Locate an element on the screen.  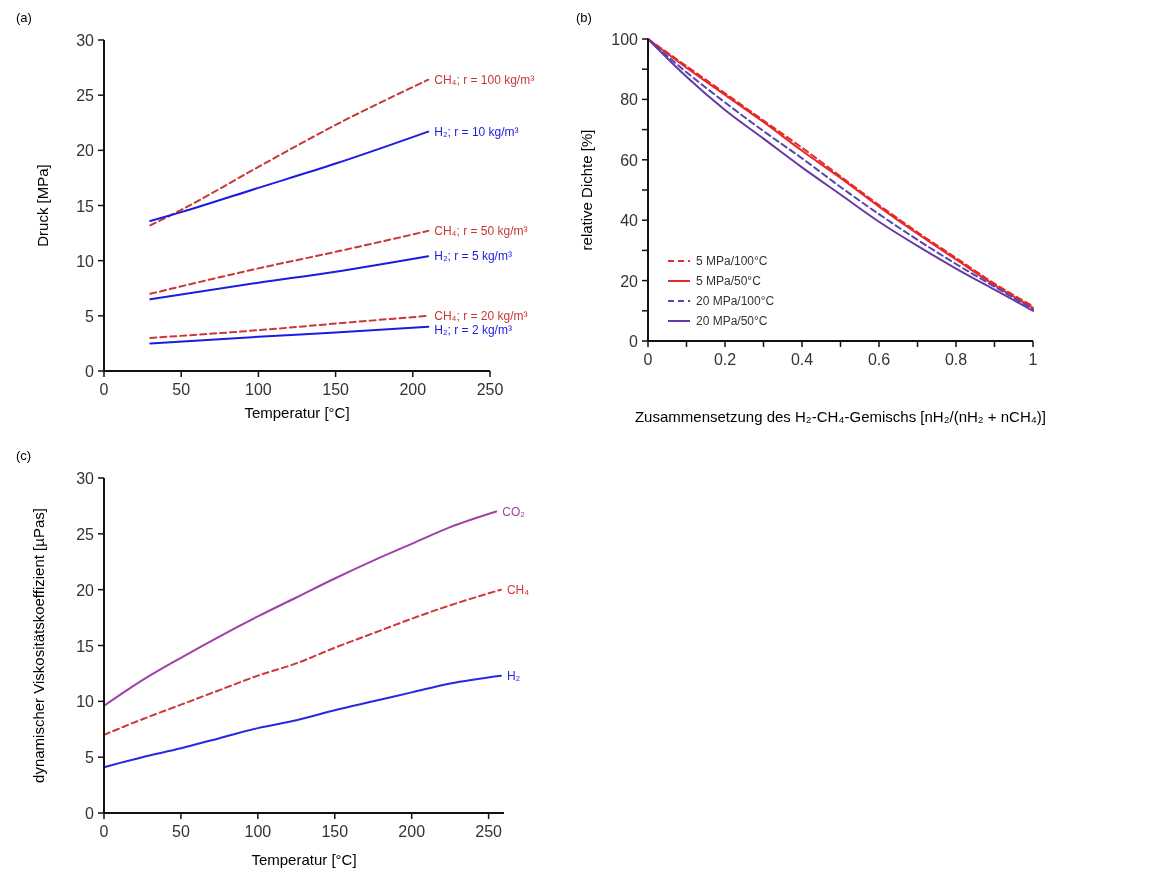
series-label: CO₂ is located at coordinates (514, 511).